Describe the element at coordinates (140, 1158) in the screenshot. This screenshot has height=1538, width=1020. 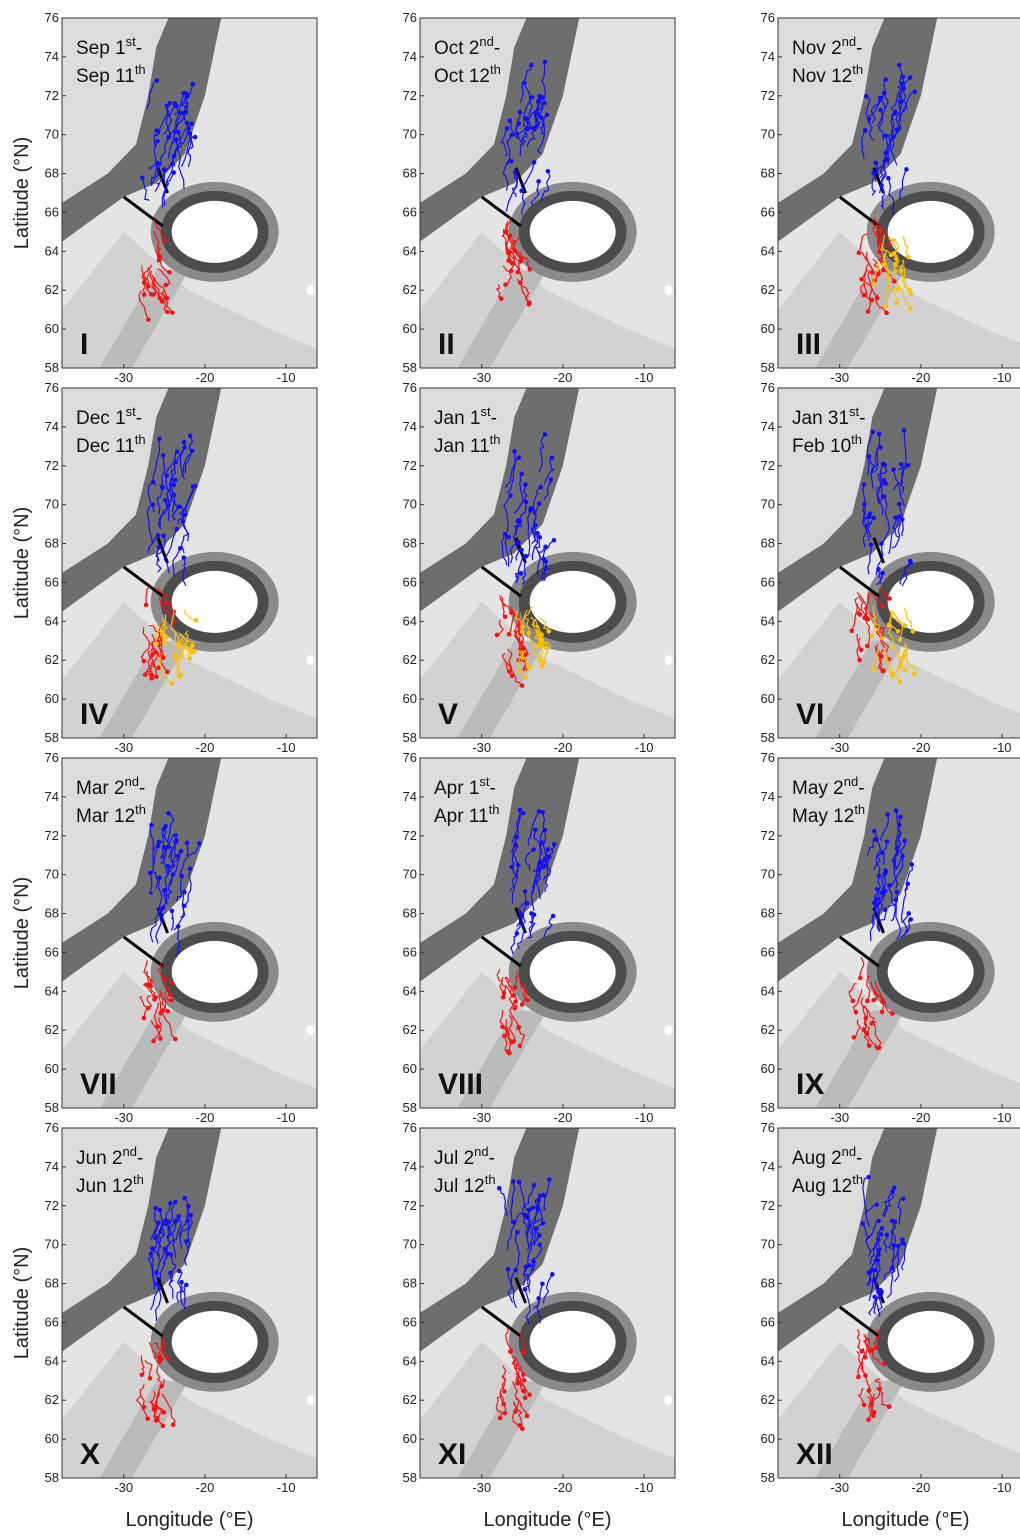
I see `date-part: -` at that location.